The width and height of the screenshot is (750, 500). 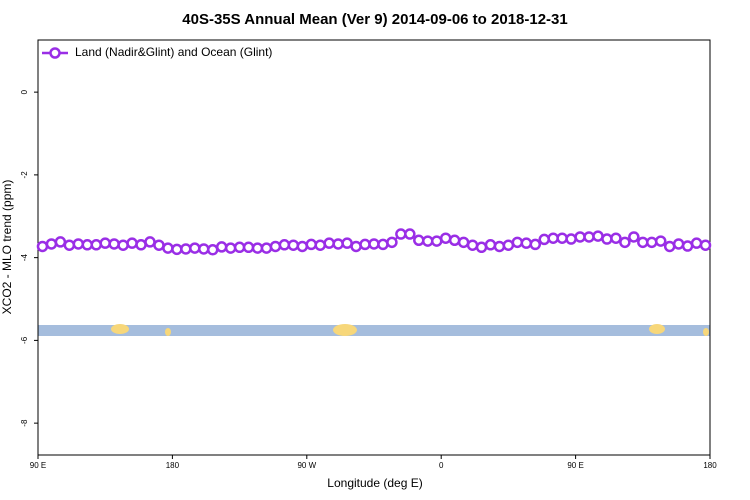 What do you see at coordinates (306, 465) in the screenshot?
I see `x-tick-label: 90 W` at bounding box center [306, 465].